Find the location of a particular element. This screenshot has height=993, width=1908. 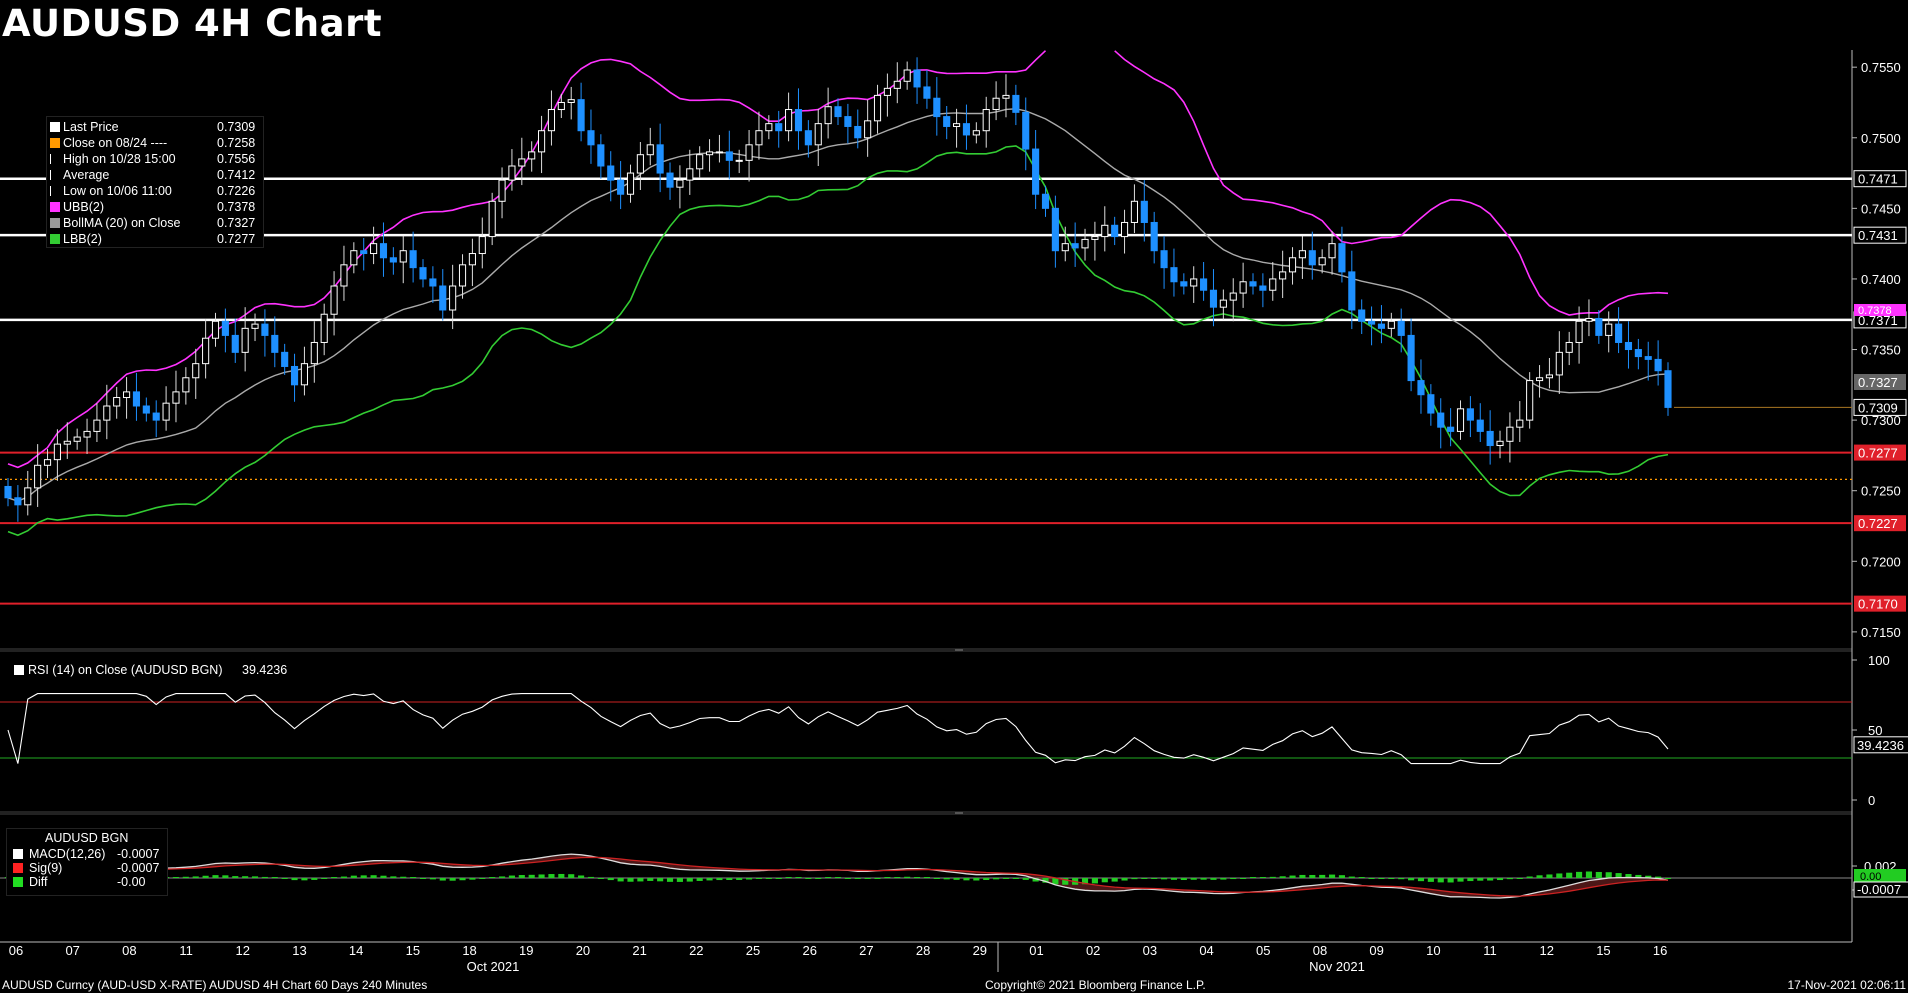

time-tick-label: 26 is located at coordinates (809, 950).